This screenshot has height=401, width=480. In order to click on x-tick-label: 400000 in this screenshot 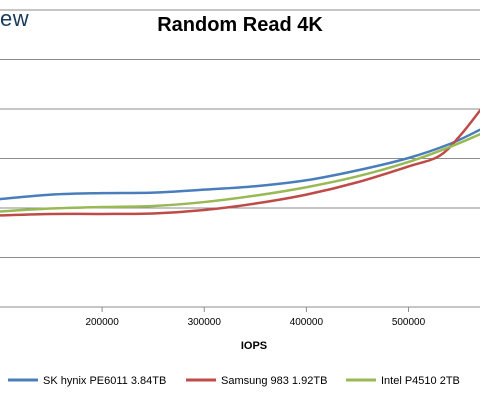, I will do `click(307, 322)`.